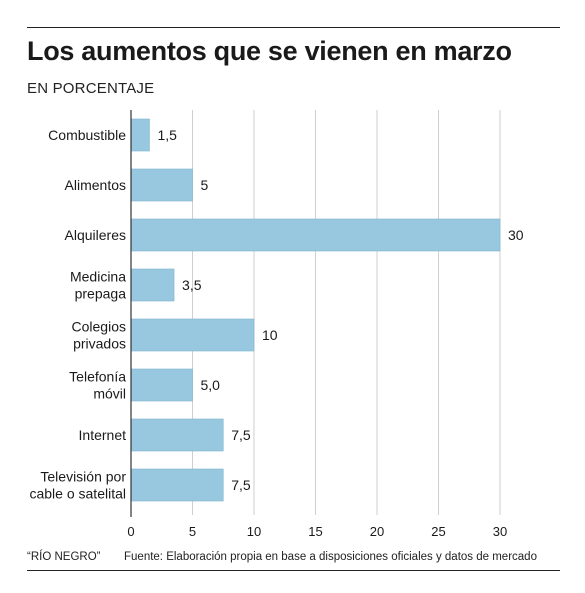 This screenshot has height=593, width=585. Describe the element at coordinates (205, 185) in the screenshot. I see `value-label-1: 5` at that location.